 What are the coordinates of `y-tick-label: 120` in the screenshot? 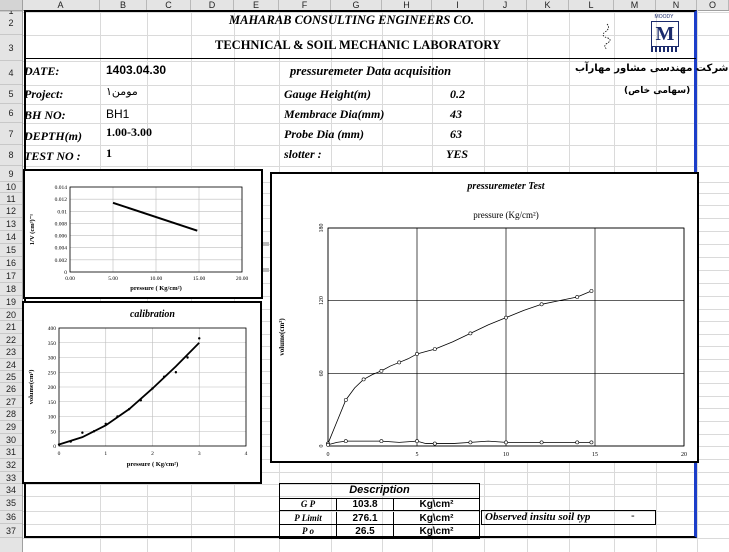 It's located at (322, 300).